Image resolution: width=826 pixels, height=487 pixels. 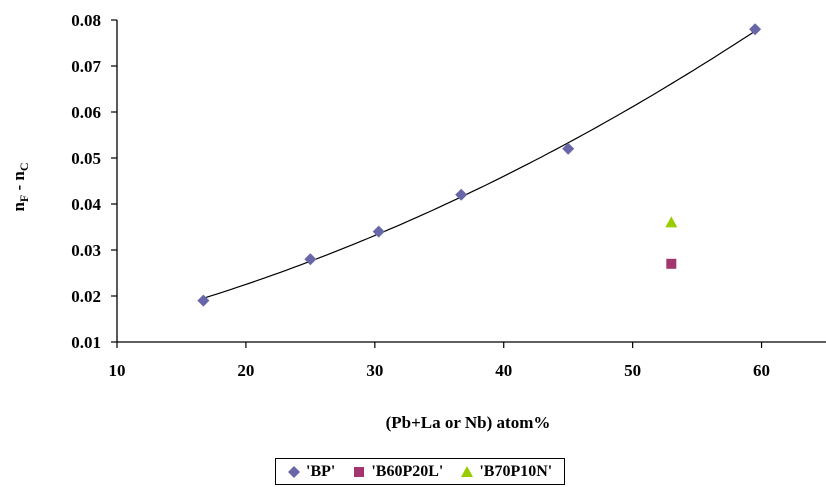 I want to click on x-tick-labels: 10 20 30 40 50 60, so click(x=440, y=370).